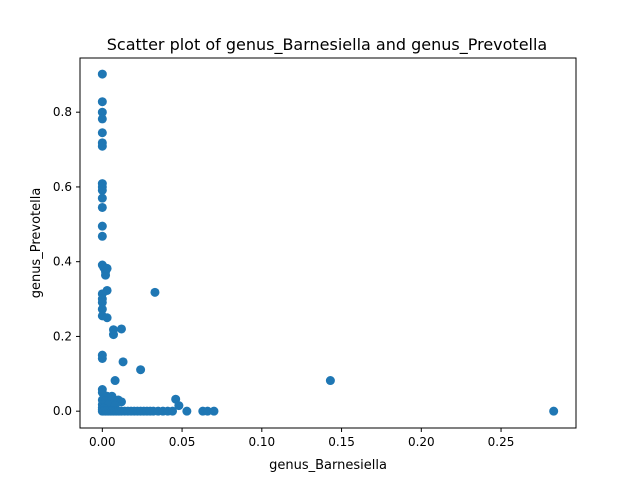 The width and height of the screenshot is (640, 484). I want to click on y-axis-label: genus_Prevotella, so click(36, 243).